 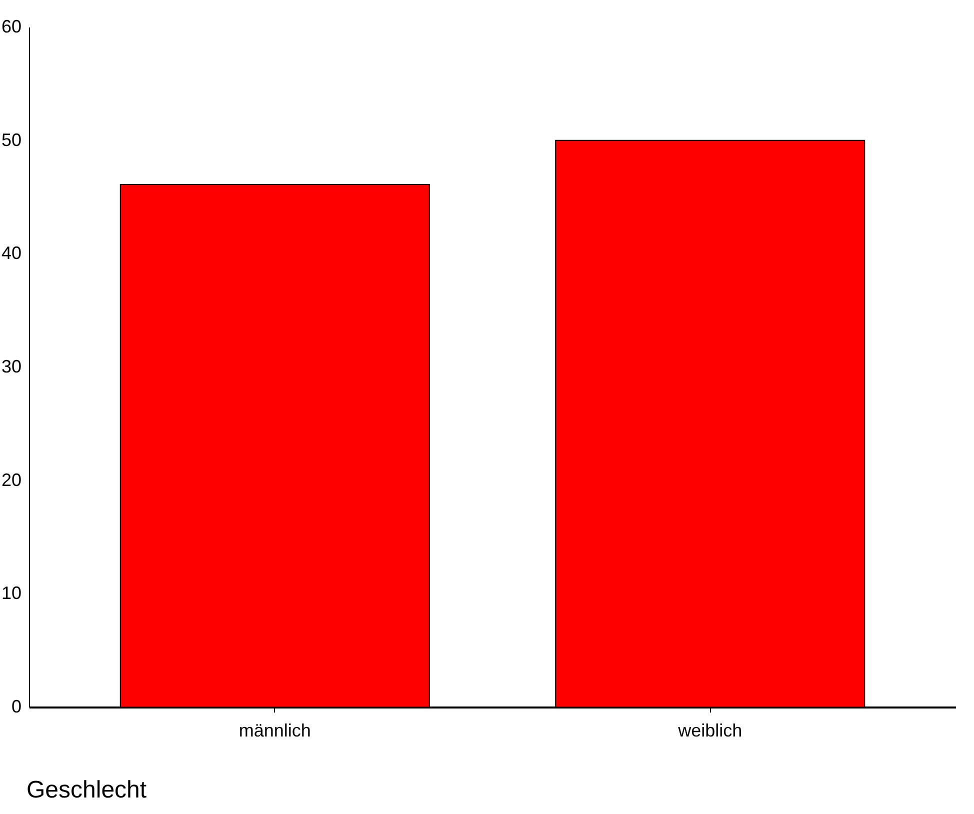 What do you see at coordinates (274, 730) in the screenshot?
I see `x-tick-label: männlich` at bounding box center [274, 730].